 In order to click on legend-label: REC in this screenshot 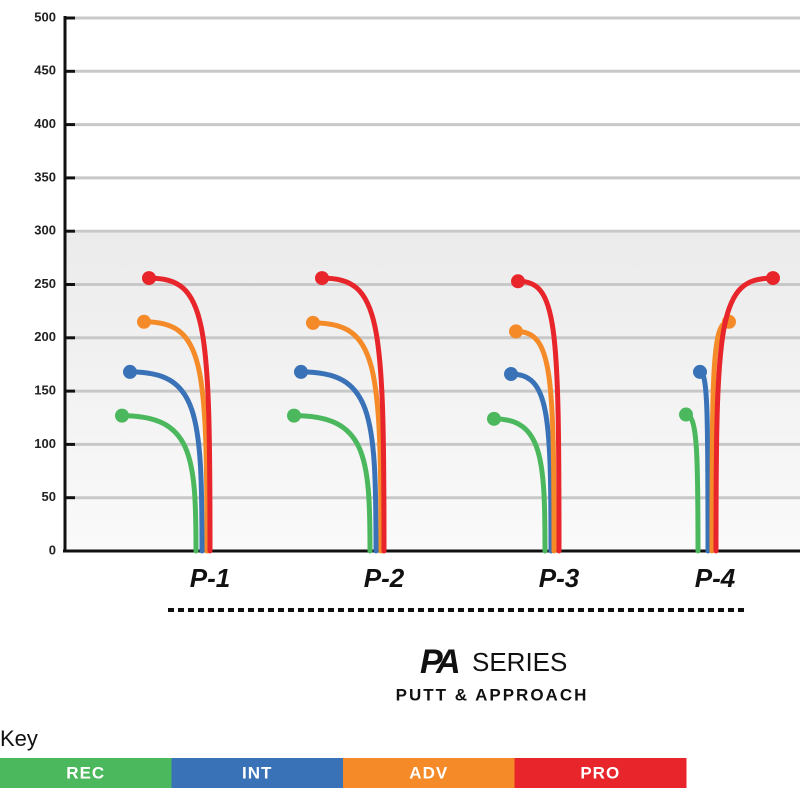, I will do `click(85, 772)`.